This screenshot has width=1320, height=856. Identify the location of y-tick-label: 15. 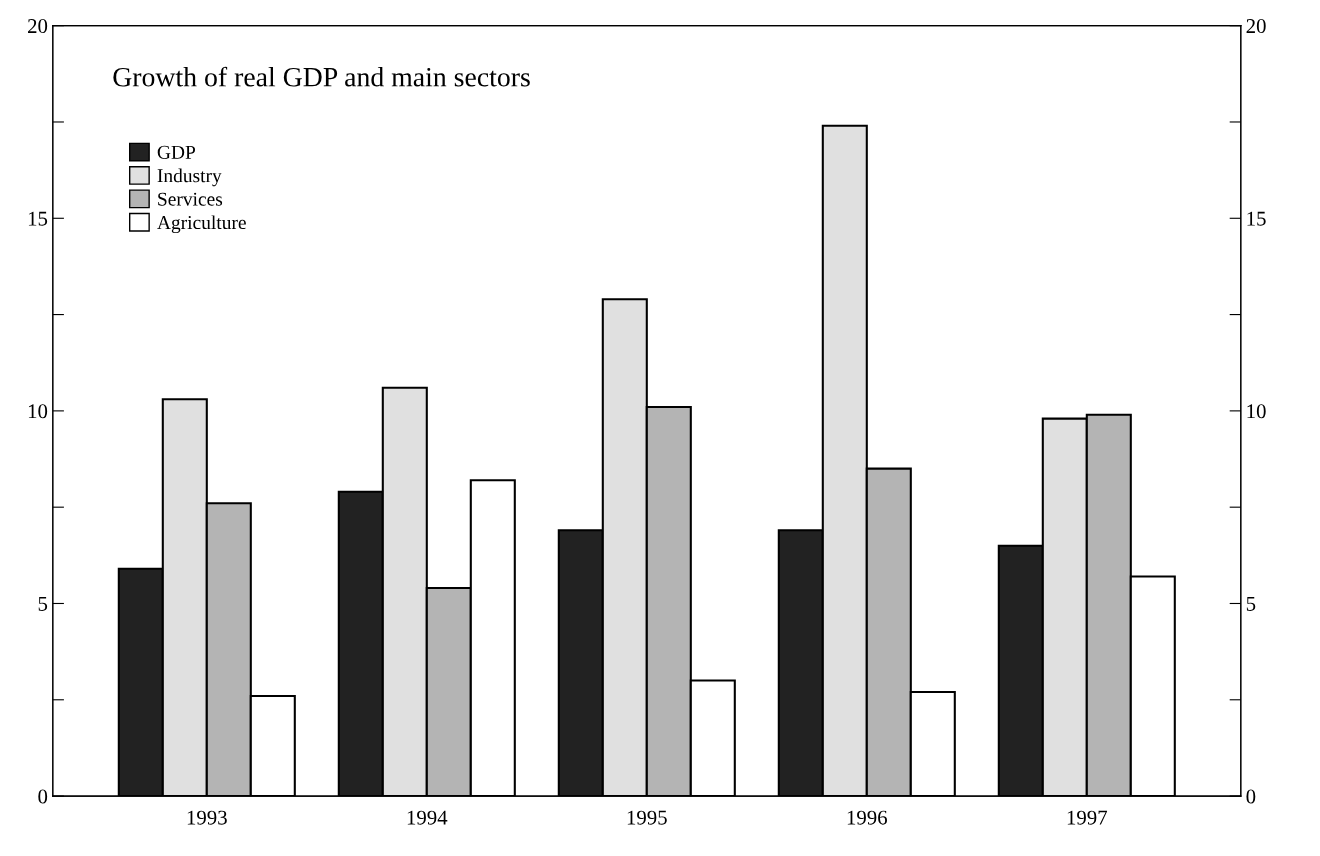
(38, 218).